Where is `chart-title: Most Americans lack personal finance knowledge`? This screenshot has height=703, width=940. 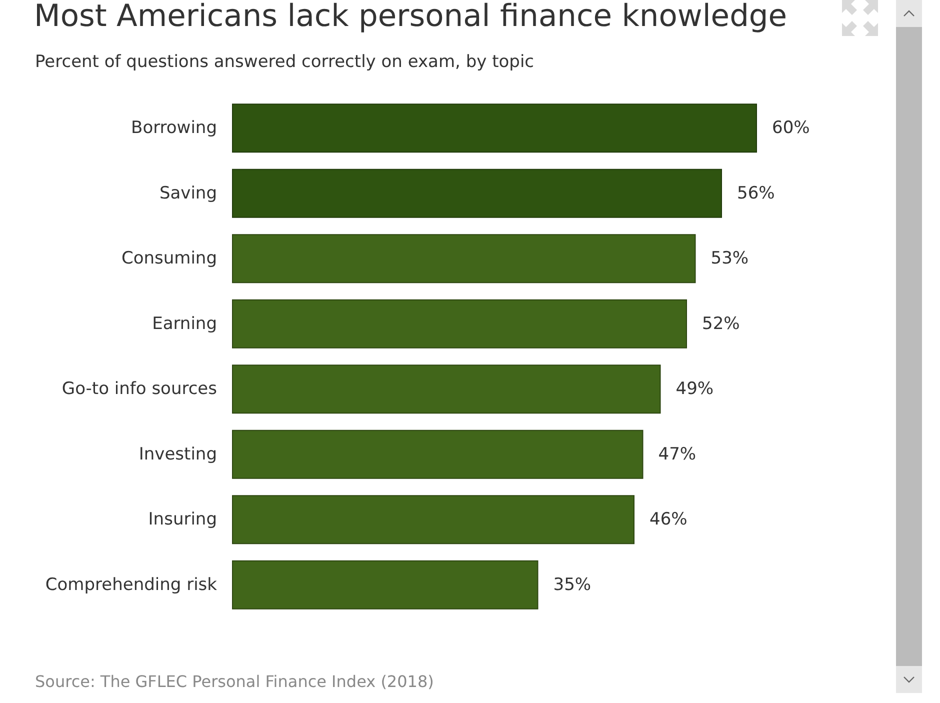
chart-title: Most Americans lack personal finance knowledge is located at coordinates (411, 17).